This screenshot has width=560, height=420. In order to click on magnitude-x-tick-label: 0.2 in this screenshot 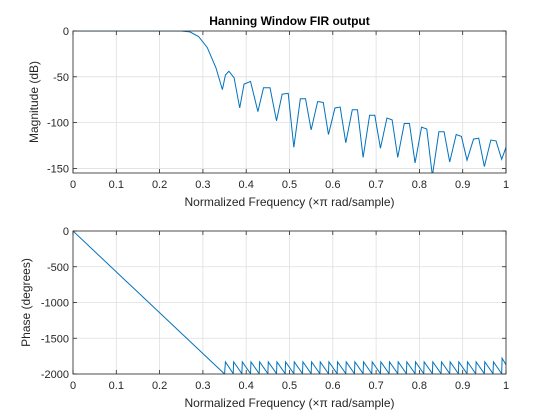, I will do `click(159, 185)`.